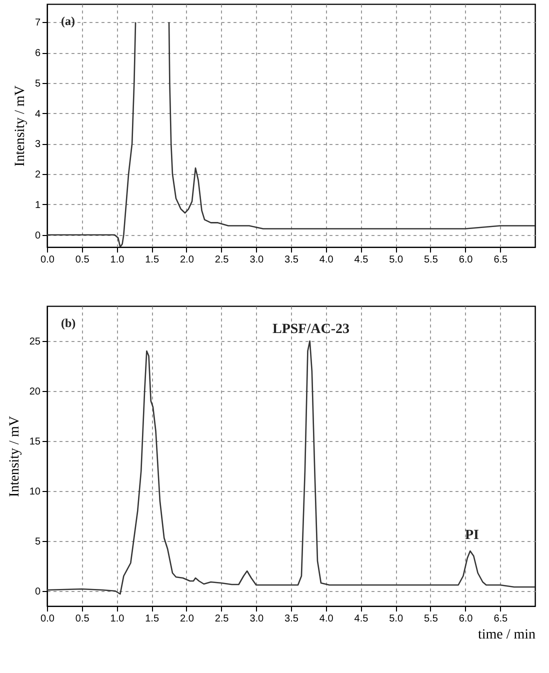 This screenshot has height=673, width=549. Describe the element at coordinates (37, 205) in the screenshot. I see `y-tick-label: 1` at that location.